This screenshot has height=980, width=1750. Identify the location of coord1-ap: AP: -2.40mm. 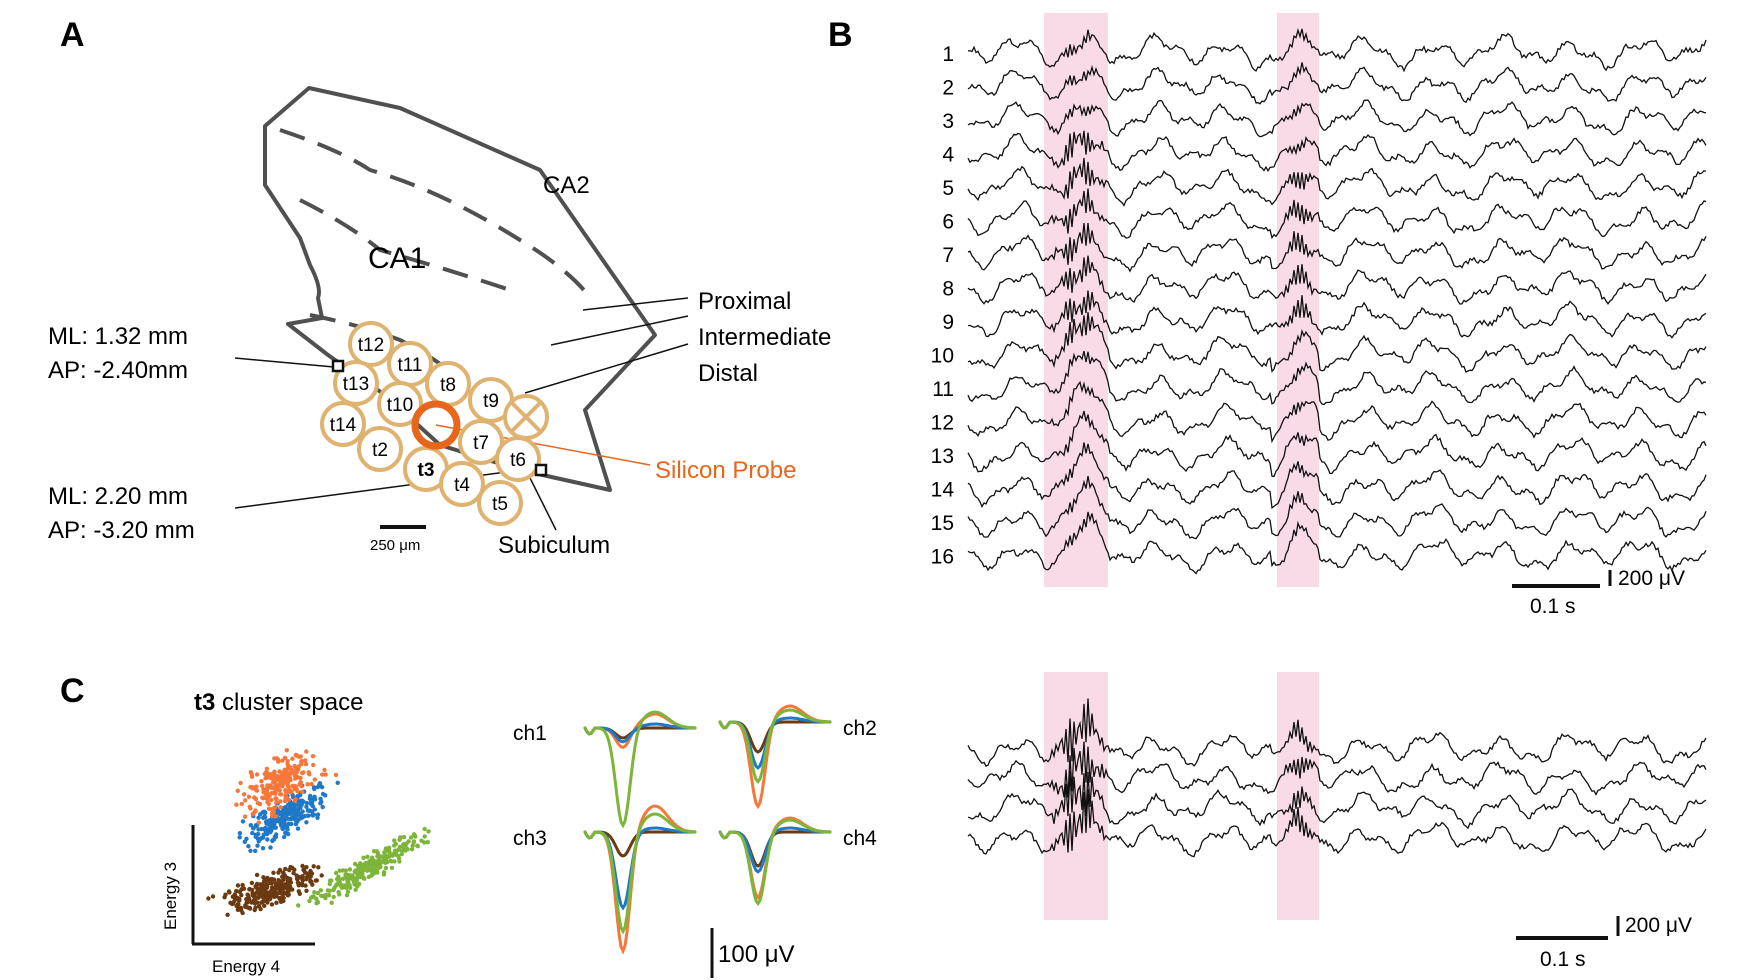
(118, 370).